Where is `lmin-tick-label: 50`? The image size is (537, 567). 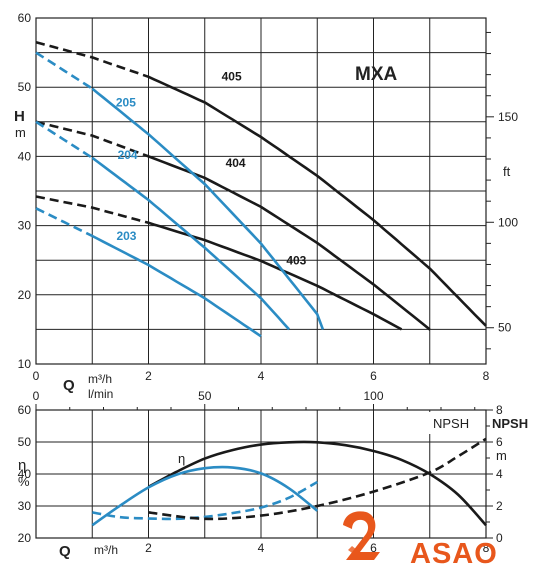 lmin-tick-label: 50 is located at coordinates (205, 396).